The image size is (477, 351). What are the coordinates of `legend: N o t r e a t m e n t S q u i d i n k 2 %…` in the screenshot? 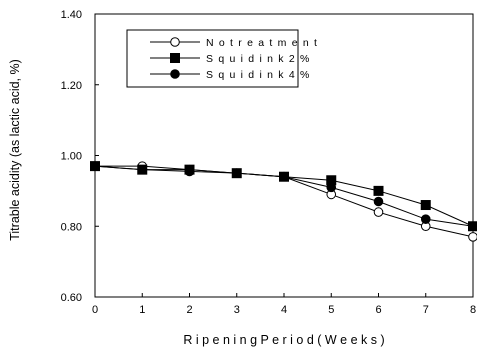 It's located at (222, 58).